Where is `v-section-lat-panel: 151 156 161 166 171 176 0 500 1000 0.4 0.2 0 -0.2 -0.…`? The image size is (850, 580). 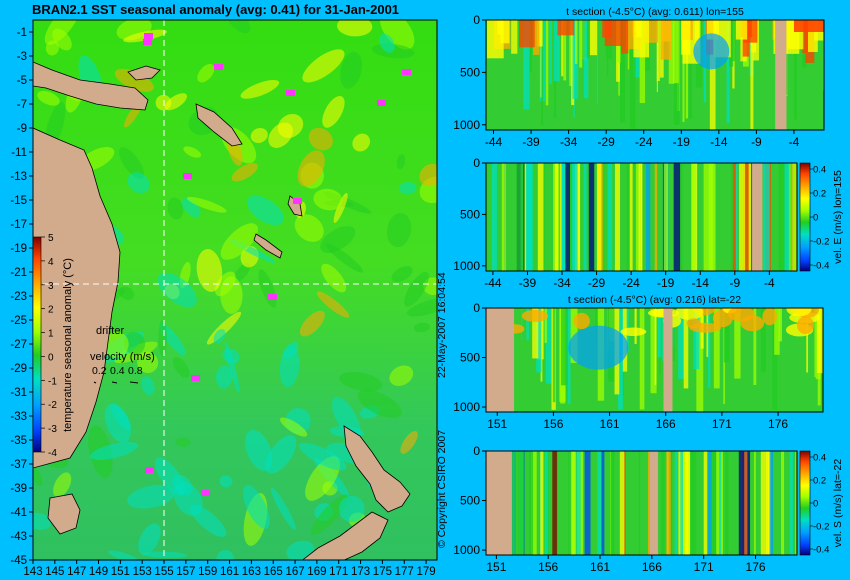 v-section-lat-panel: 151 156 161 166 171 176 0 500 1000 0.4 0.2 0 -0.2 -0.… is located at coordinates (648, 509).